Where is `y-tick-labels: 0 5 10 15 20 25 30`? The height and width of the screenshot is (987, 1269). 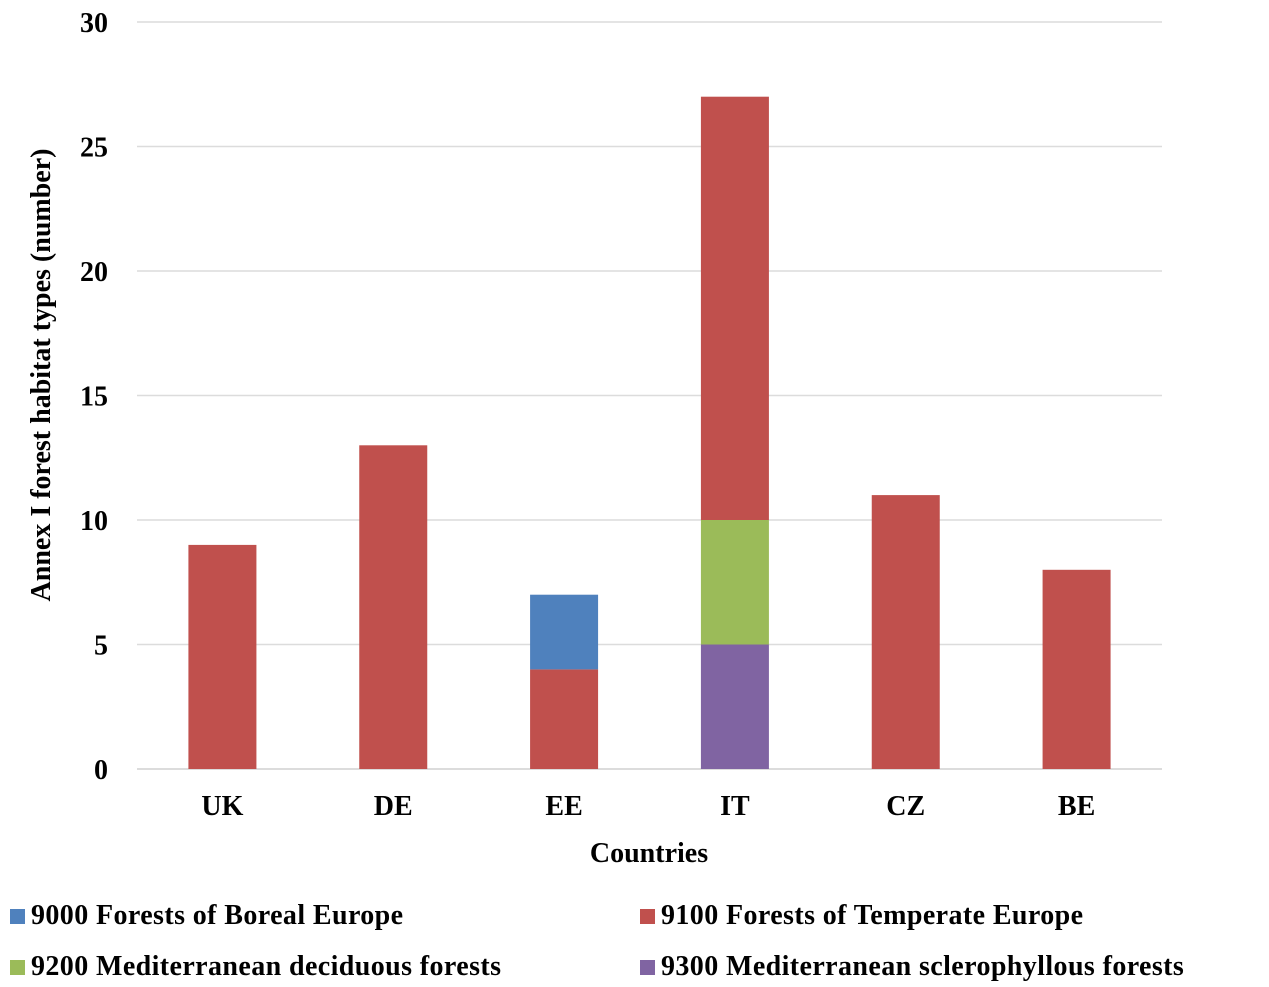
y-tick-labels: 0 5 10 15 20 25 30 is located at coordinates (94, 397).